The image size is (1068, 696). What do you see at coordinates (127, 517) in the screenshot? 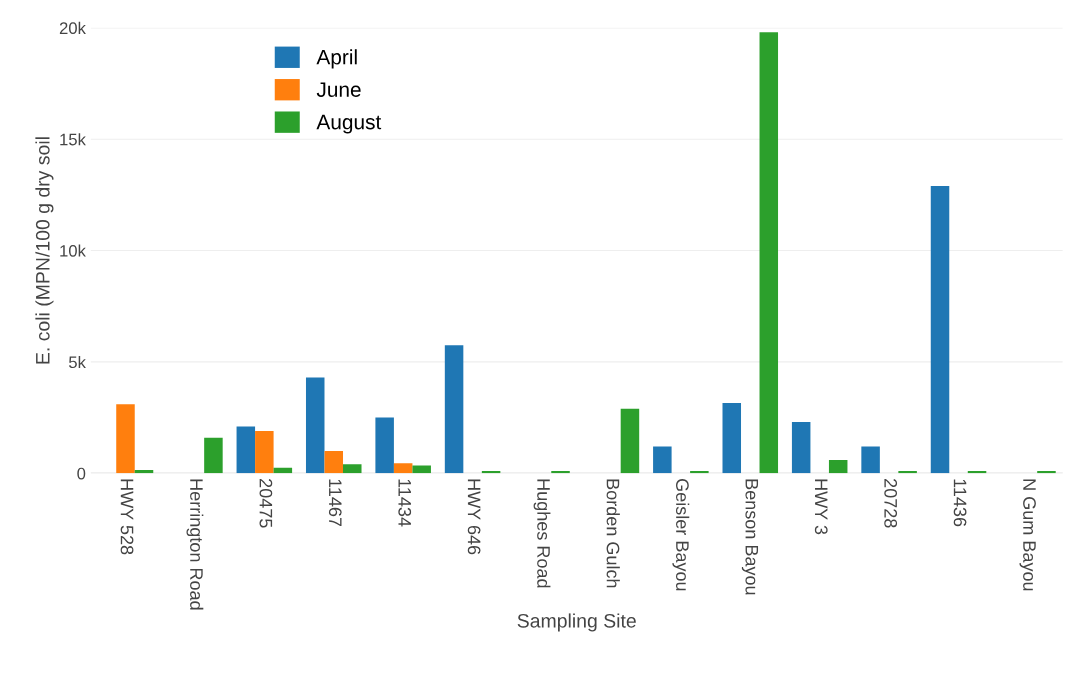
I see `x-tick-label: HWY 528` at bounding box center [127, 517].